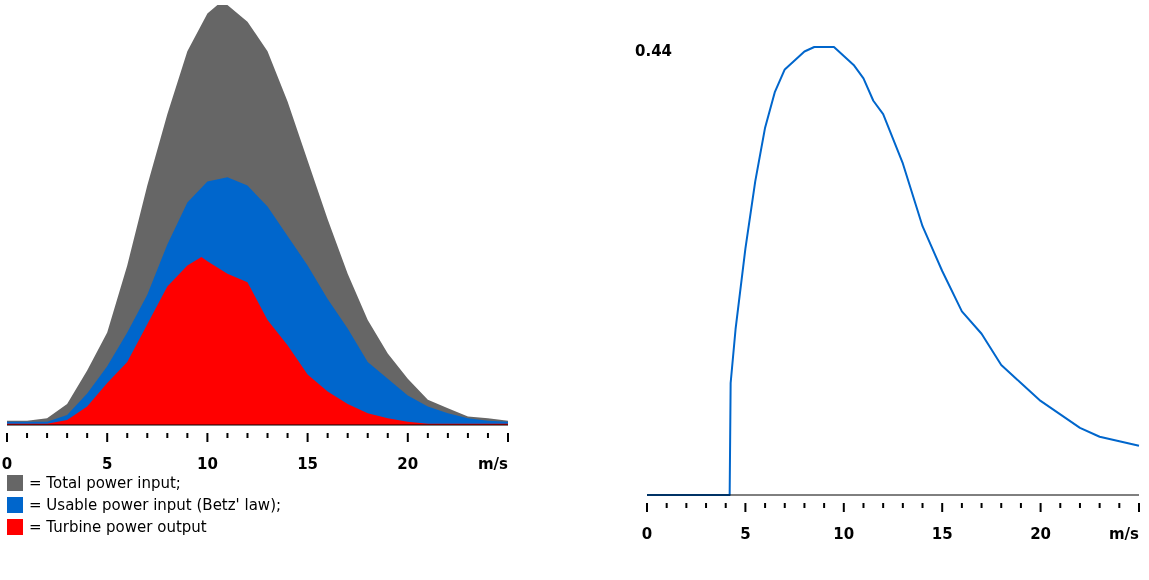 This screenshot has height=580, width=1149. What do you see at coordinates (118, 527) in the screenshot?
I see `legend-label: = Turbine power output` at bounding box center [118, 527].